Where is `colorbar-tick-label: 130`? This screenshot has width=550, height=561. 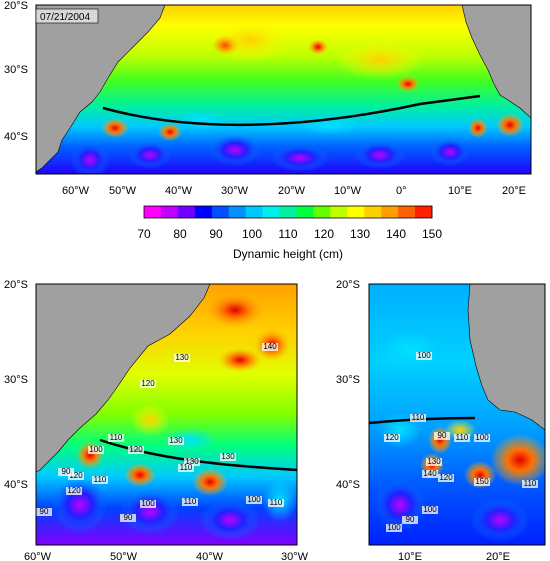
colorbar-tick-label: 130 is located at coordinates (360, 234).